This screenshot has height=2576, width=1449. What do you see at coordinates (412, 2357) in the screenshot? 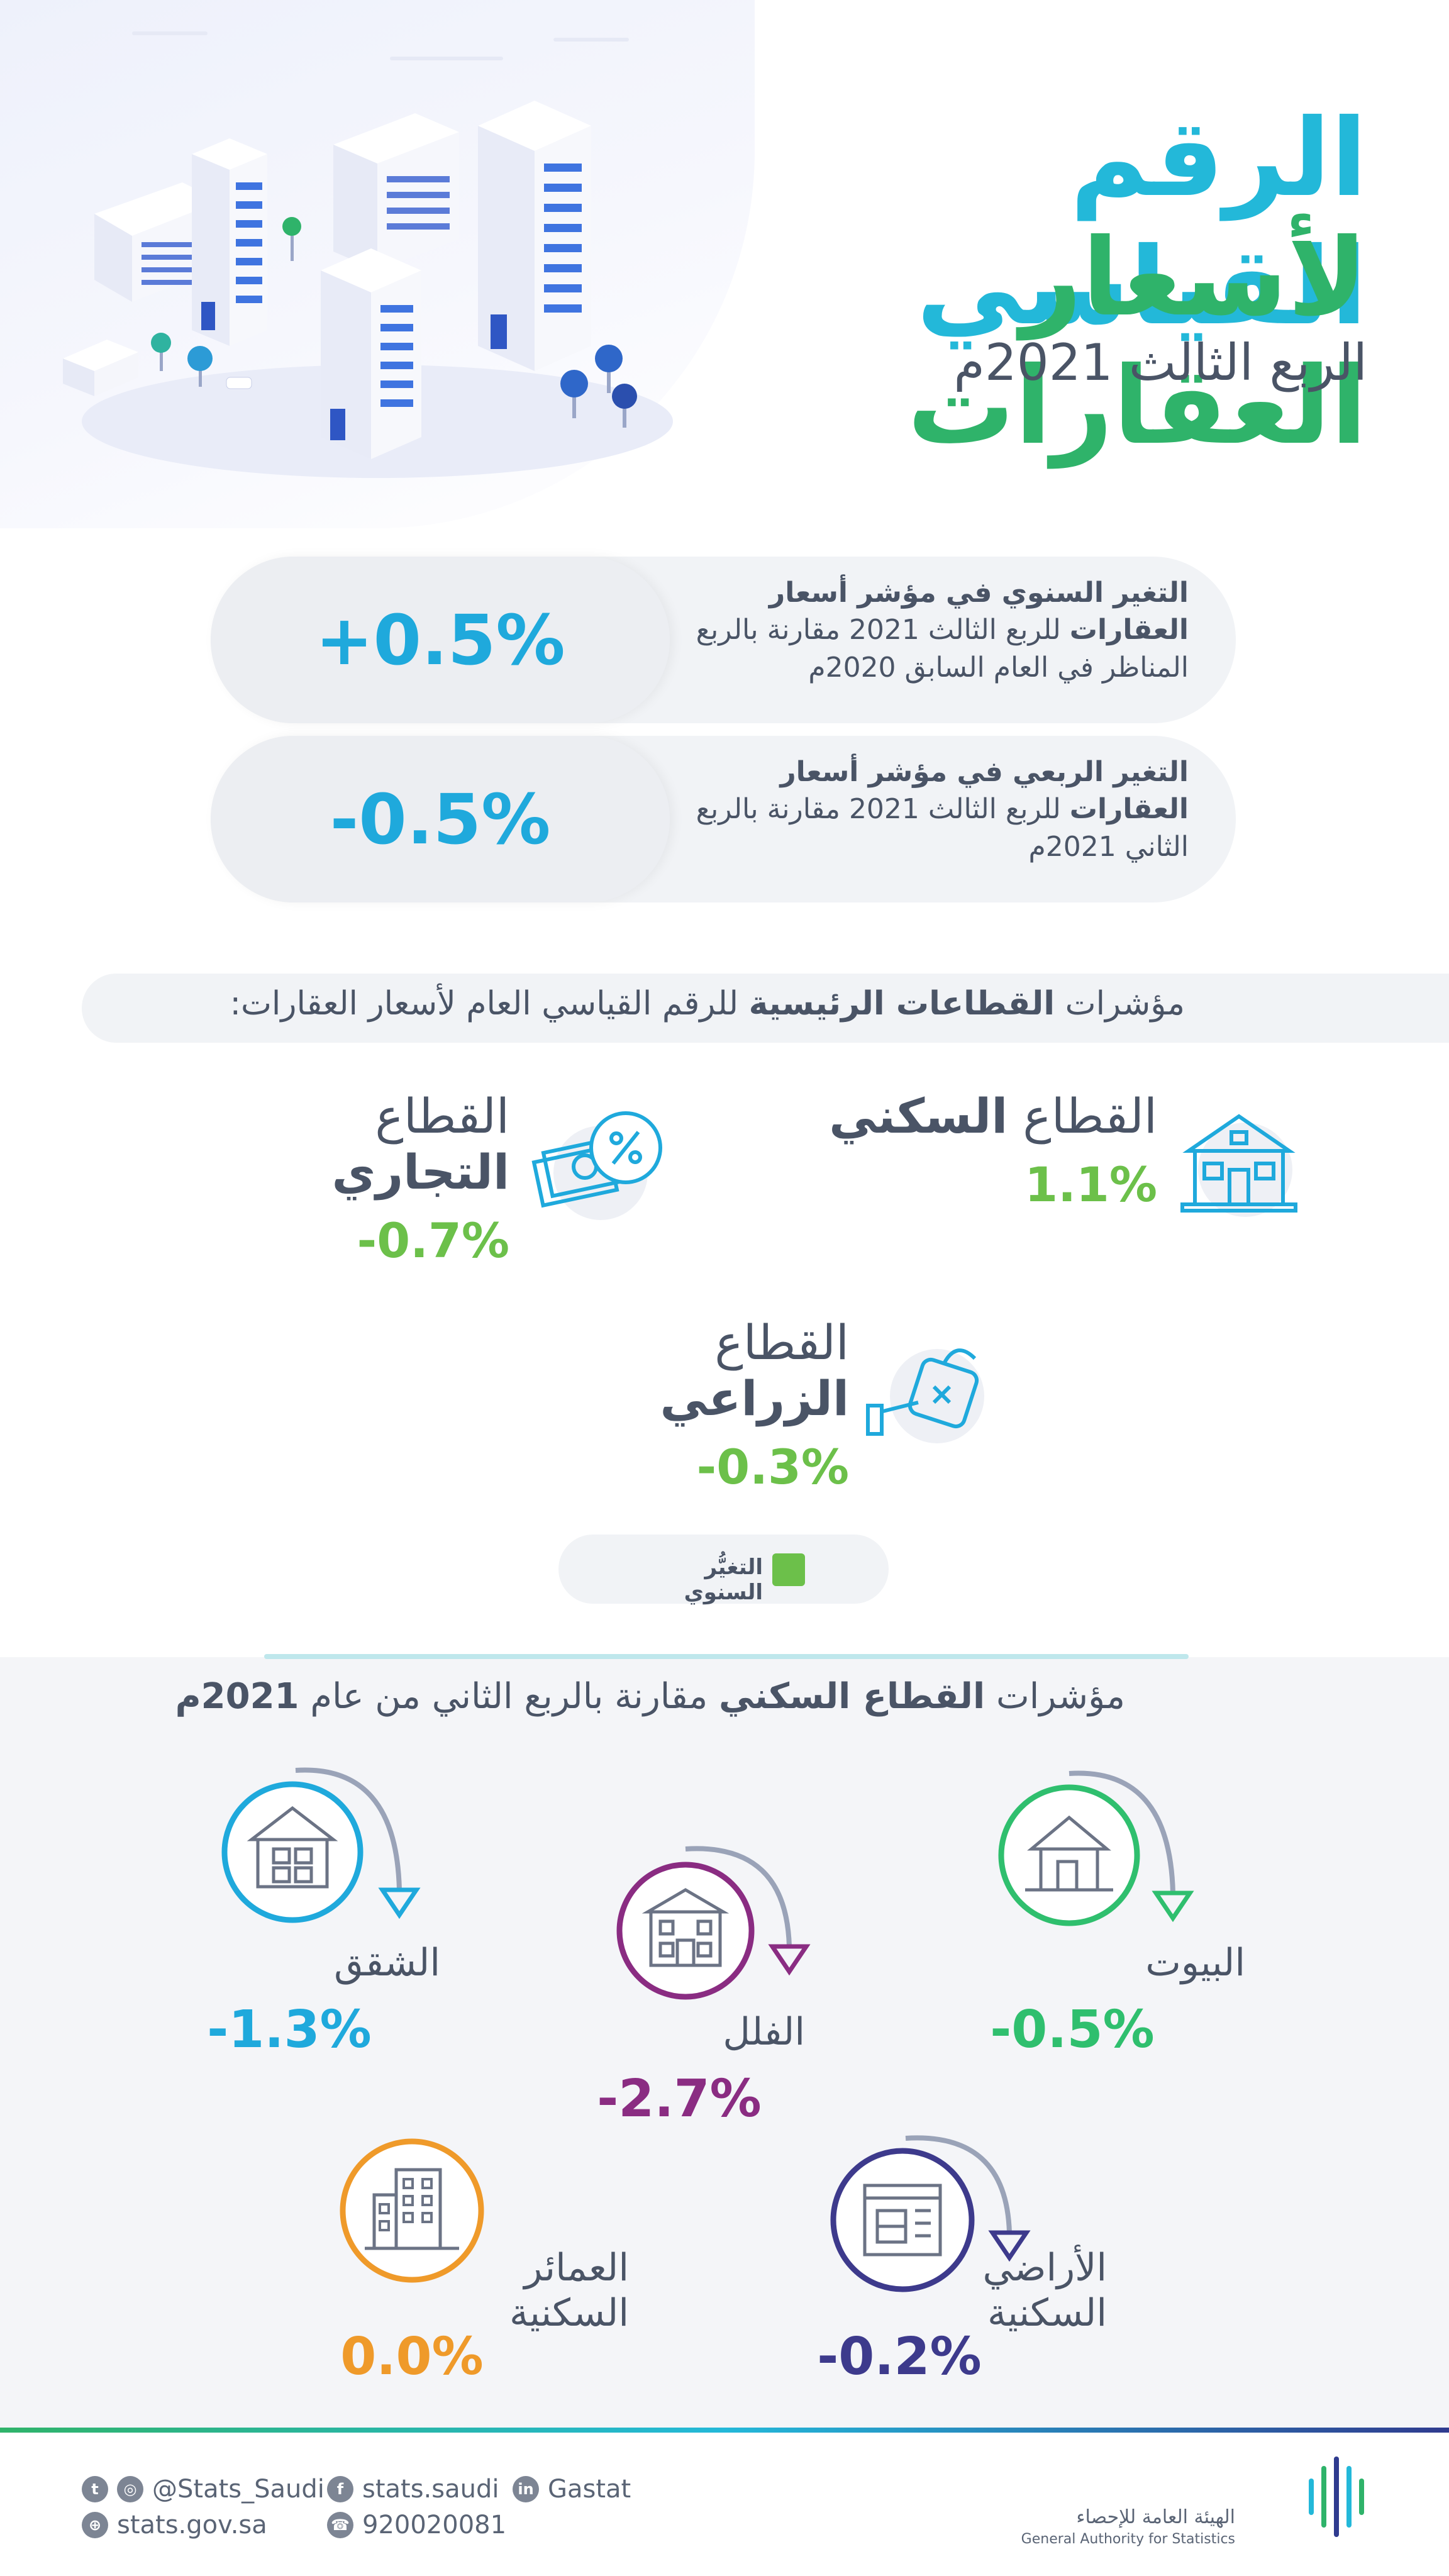
I see `residential-buildings-value: 0.0%` at bounding box center [412, 2357].